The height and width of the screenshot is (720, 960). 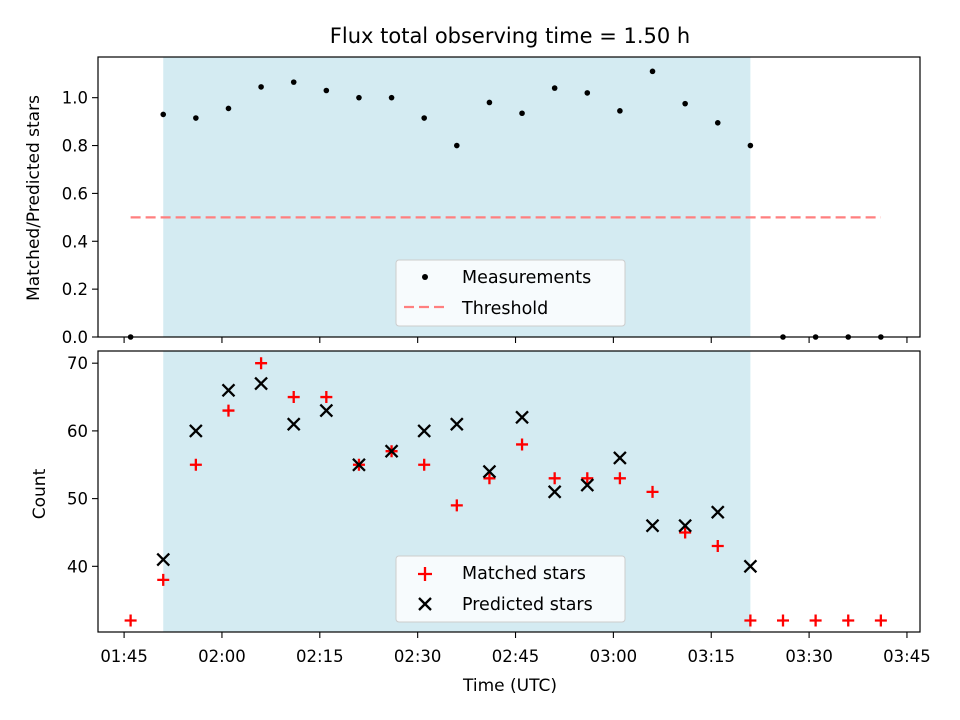 I want to click on x-tick-label: 03:30, so click(x=809, y=656).